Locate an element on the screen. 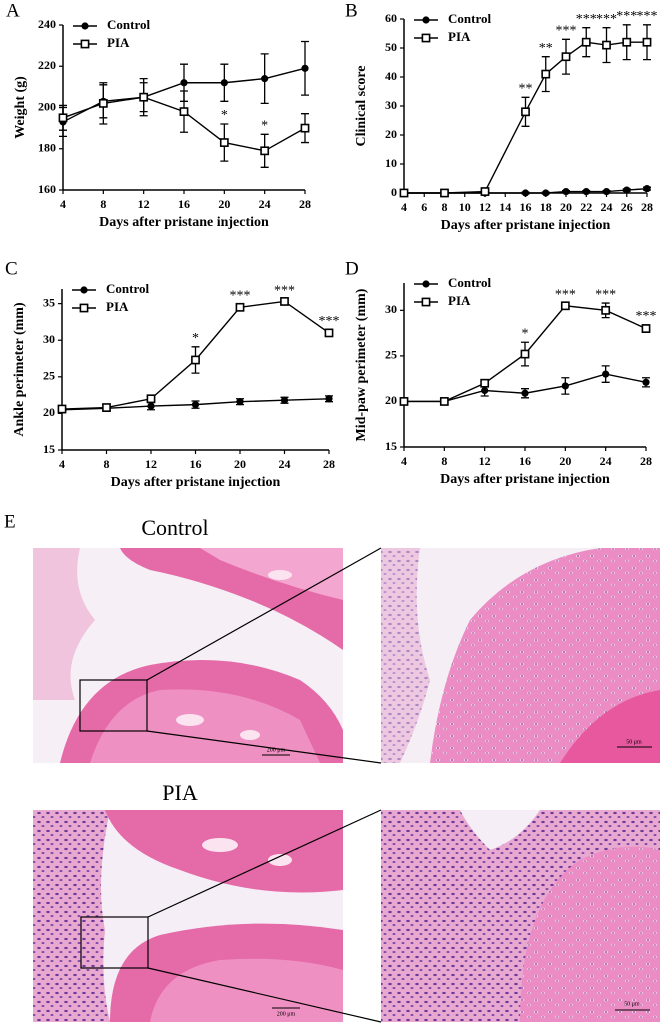 This screenshot has width=663, height=1025. y-tick-label: 15 is located at coordinates (49, 449).